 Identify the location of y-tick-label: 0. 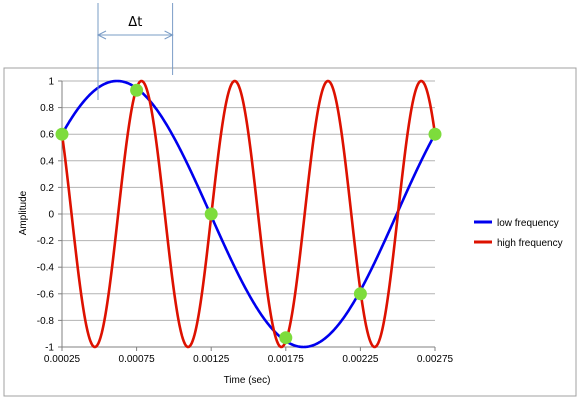
(51, 215).